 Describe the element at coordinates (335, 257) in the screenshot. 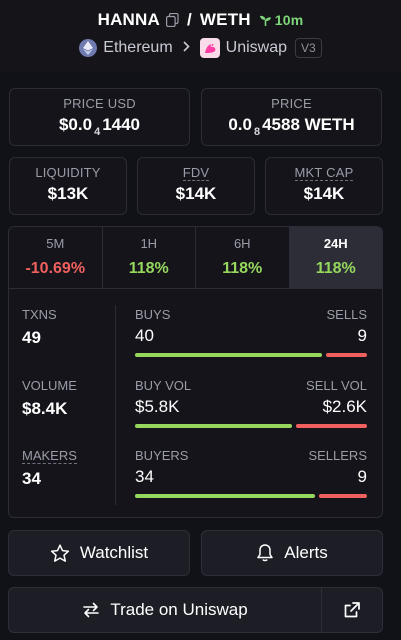

I see `tab-24h: 24H 118%` at that location.